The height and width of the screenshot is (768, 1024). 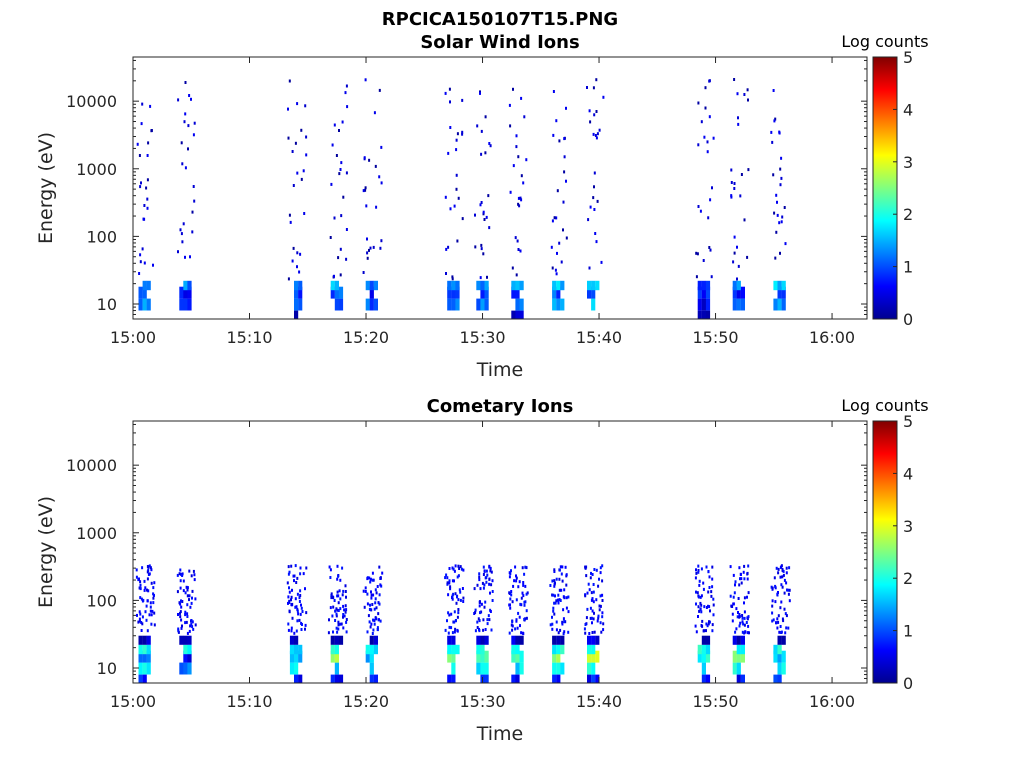 What do you see at coordinates (133, 701) in the screenshot?
I see `x-tick-label: 15:00` at bounding box center [133, 701].